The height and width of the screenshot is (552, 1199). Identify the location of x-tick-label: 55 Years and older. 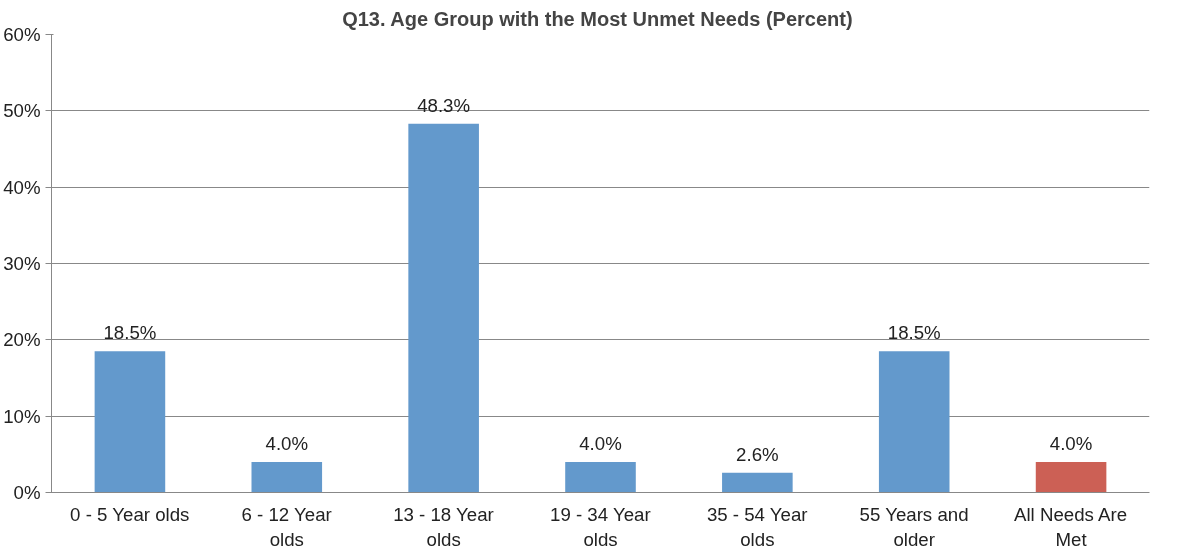
(914, 526).